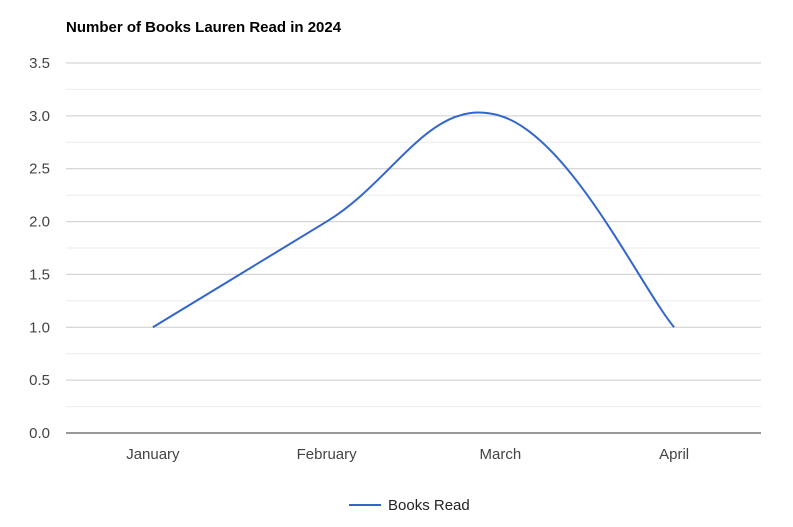  What do you see at coordinates (39, 433) in the screenshot?
I see `y-tick-label: 0.0` at bounding box center [39, 433].